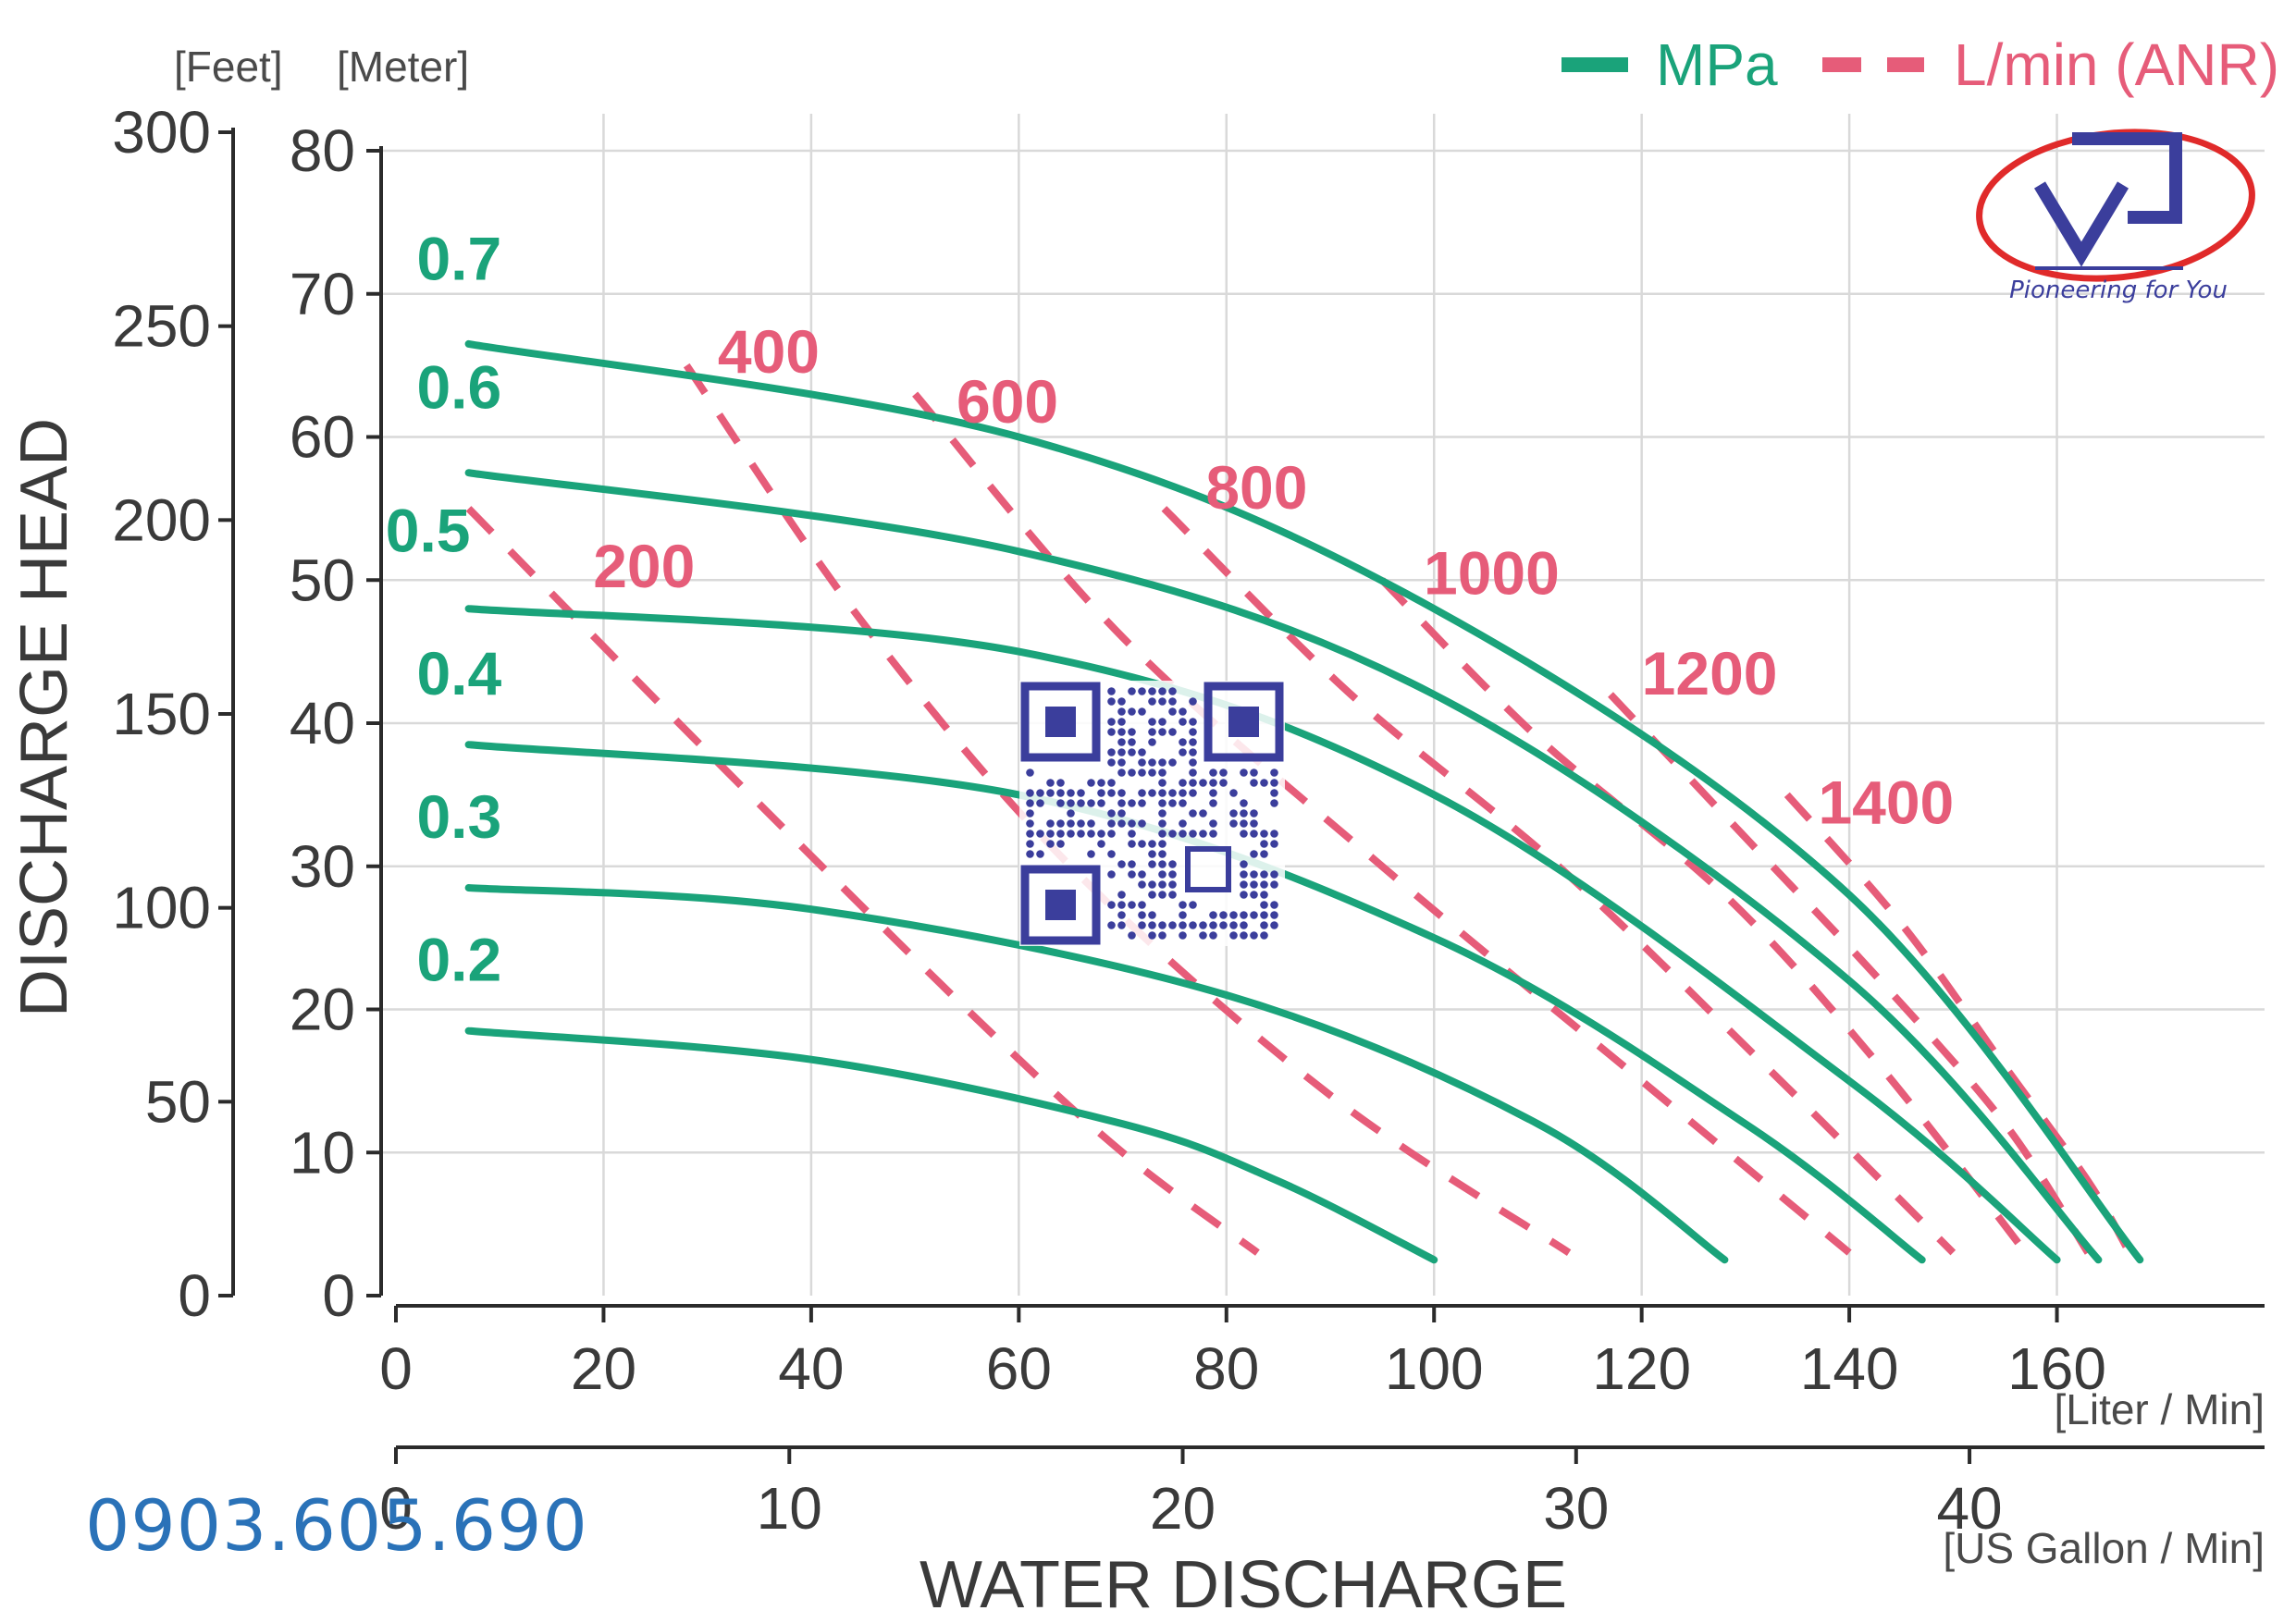 This screenshot has width=2296, height=1623. What do you see at coordinates (161, 714) in the screenshot?
I see `y-feet-tick-label-150: 150` at bounding box center [161, 714].